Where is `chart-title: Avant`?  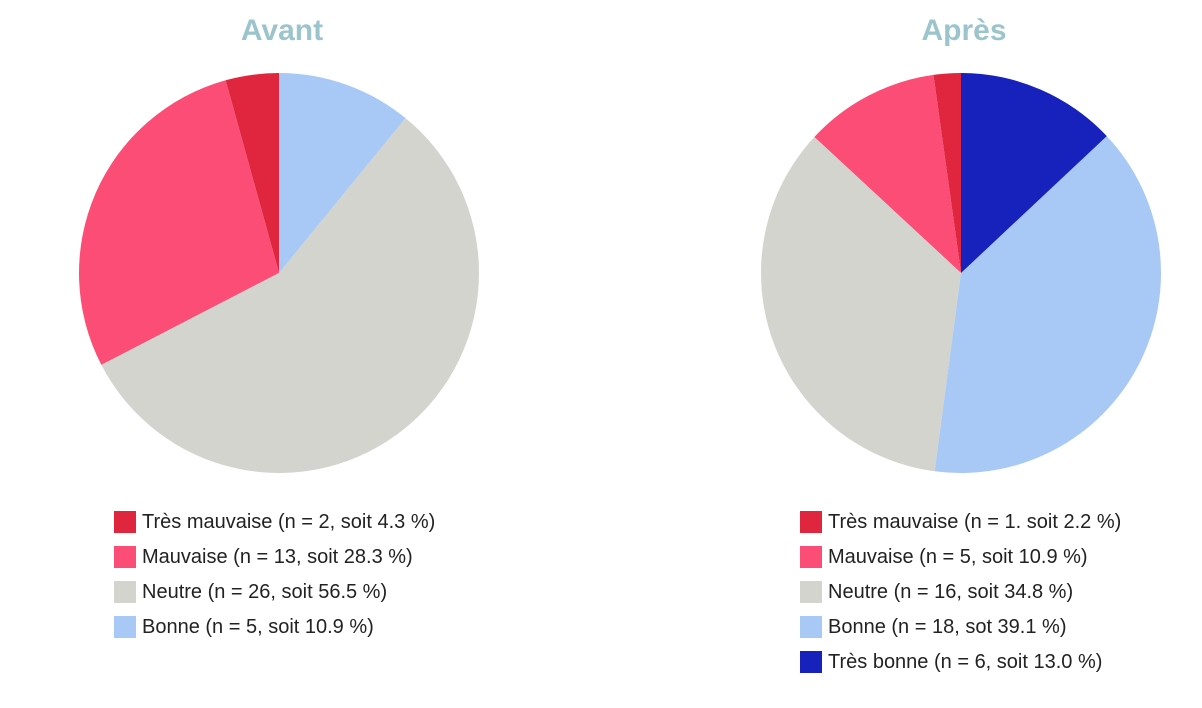
chart-title: Avant is located at coordinates (282, 30).